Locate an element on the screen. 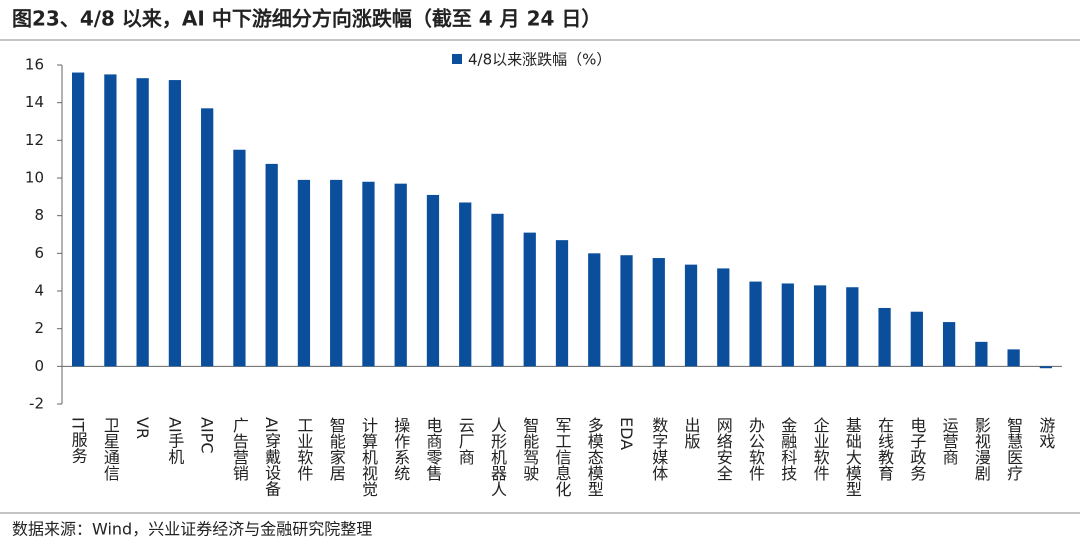  x-tick-label: 计算机视觉 is located at coordinates (368, 457).